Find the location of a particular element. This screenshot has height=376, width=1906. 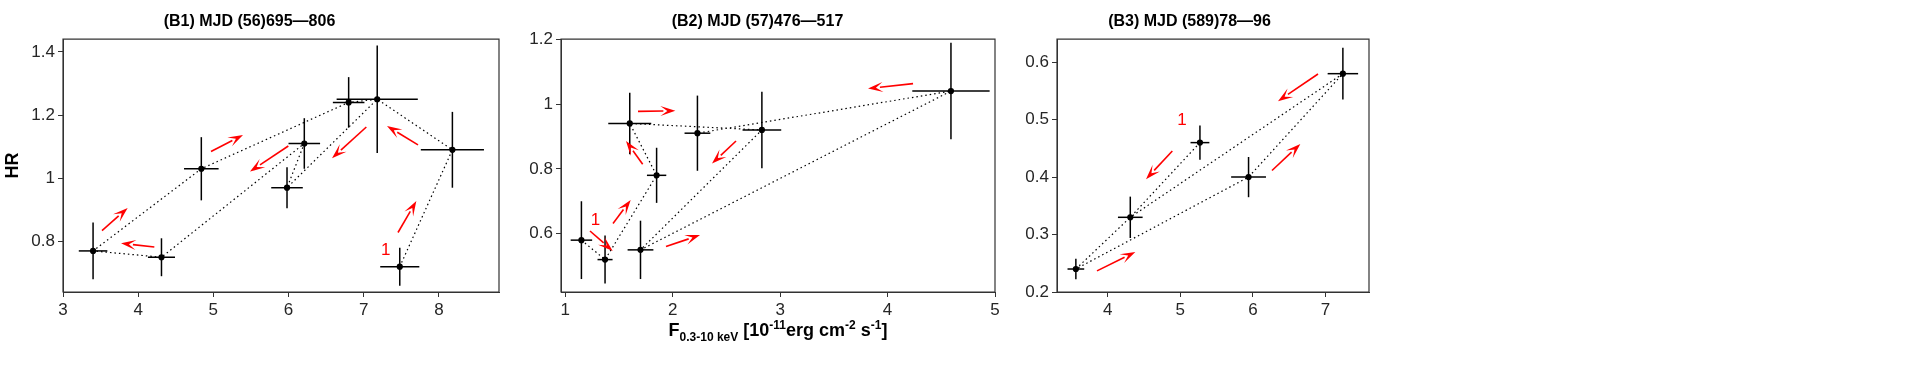

x-tick-label: 2 is located at coordinates (672, 309).